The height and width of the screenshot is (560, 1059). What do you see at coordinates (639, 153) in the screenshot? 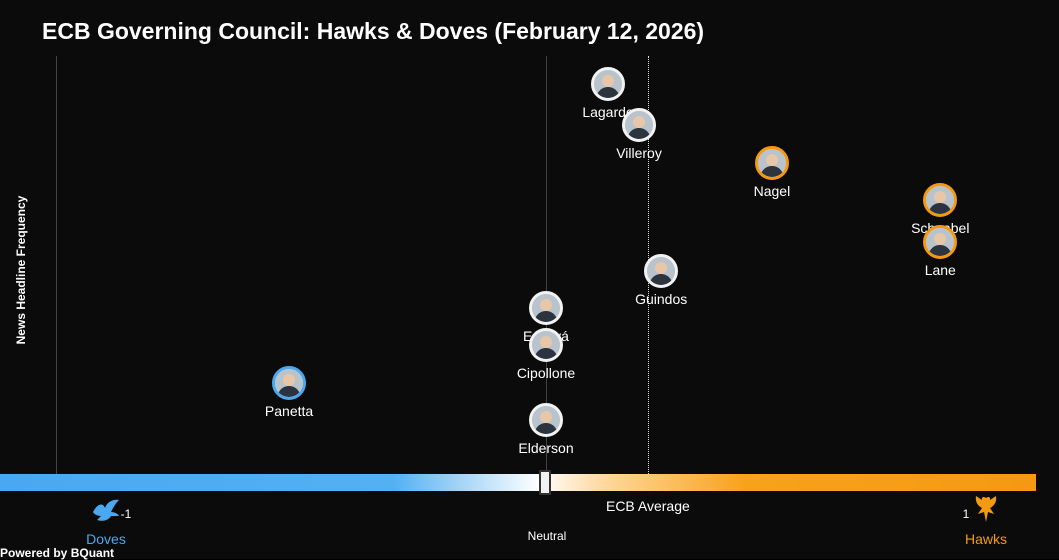
I see `member-name: Villeroy` at bounding box center [639, 153].